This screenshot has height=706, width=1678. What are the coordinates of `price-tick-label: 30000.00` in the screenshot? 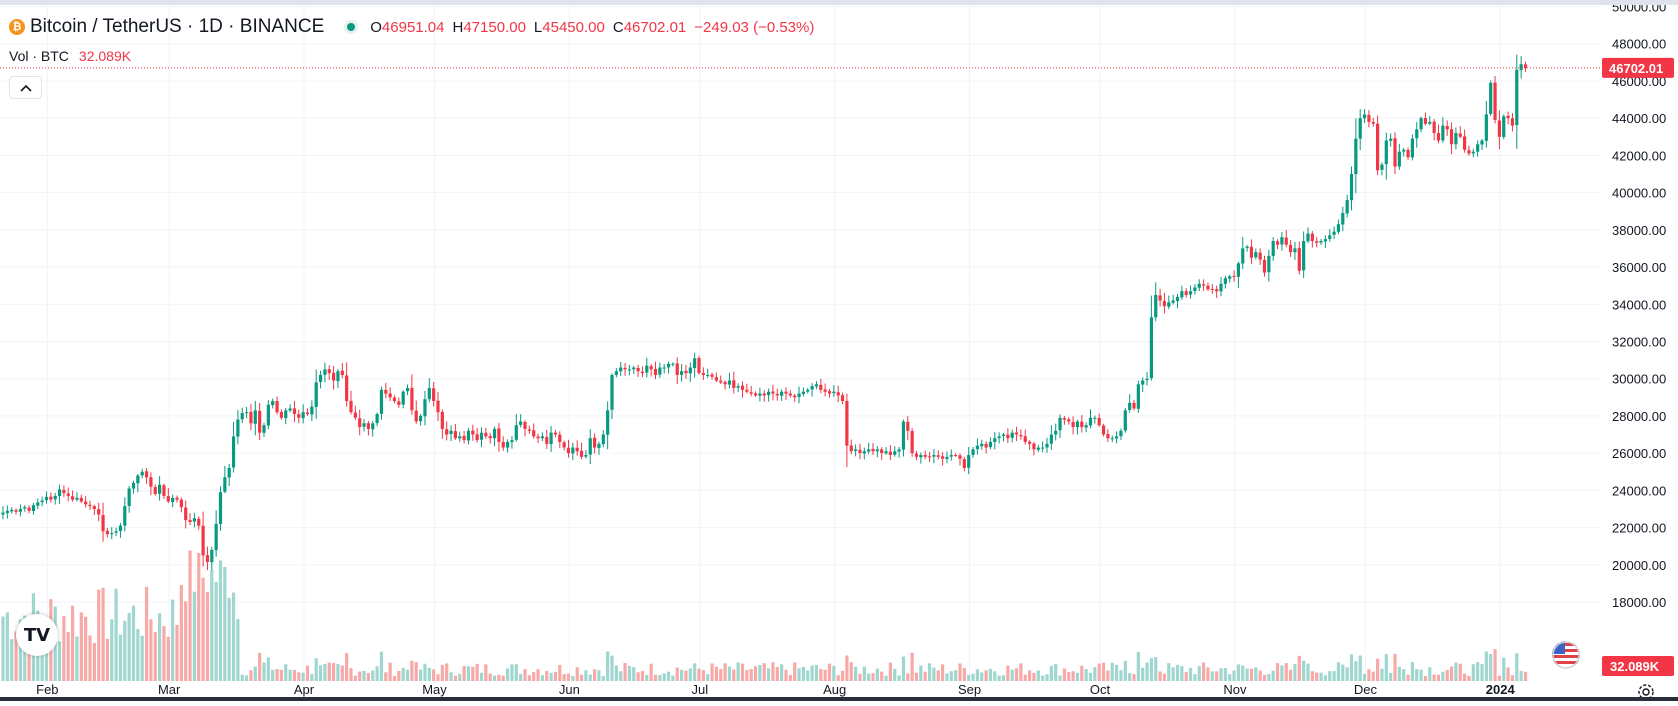 It's located at (1639, 379).